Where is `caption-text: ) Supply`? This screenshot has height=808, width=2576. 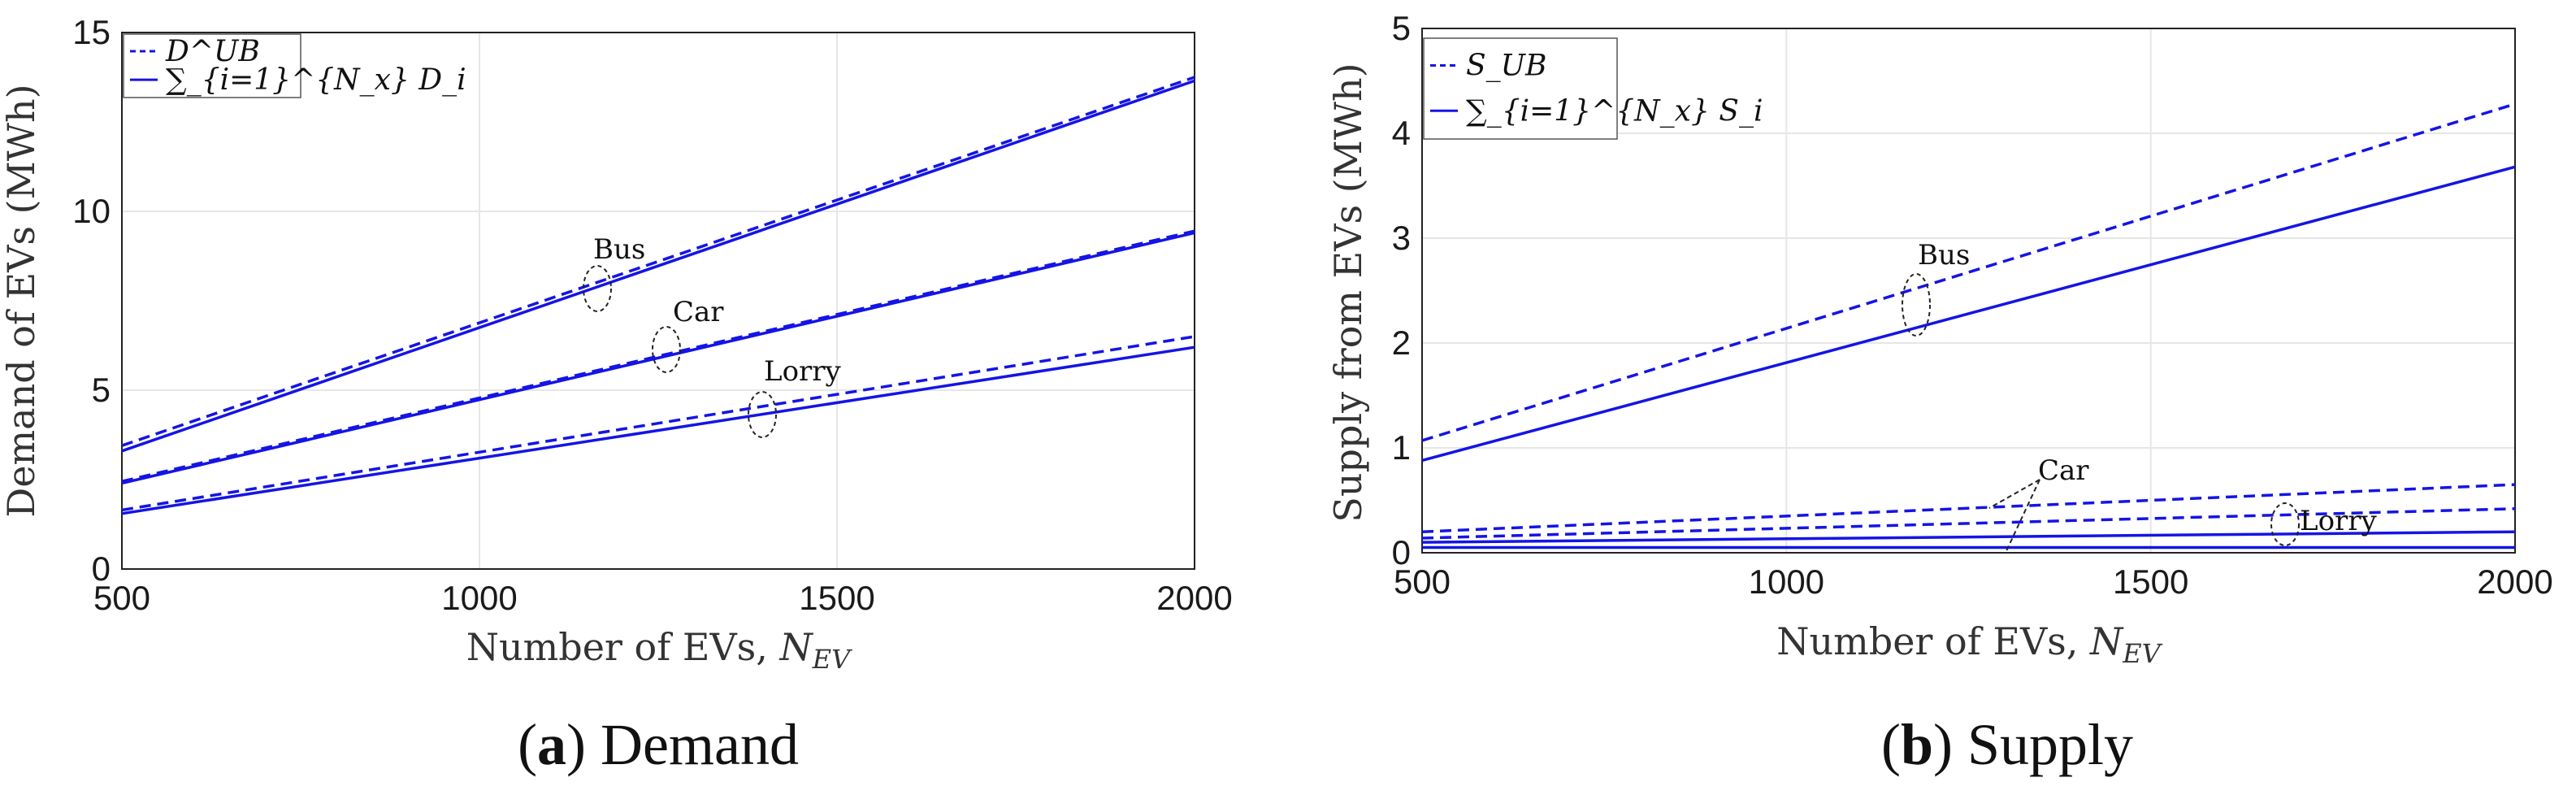
caption-text: ) Supply is located at coordinates (2033, 744).